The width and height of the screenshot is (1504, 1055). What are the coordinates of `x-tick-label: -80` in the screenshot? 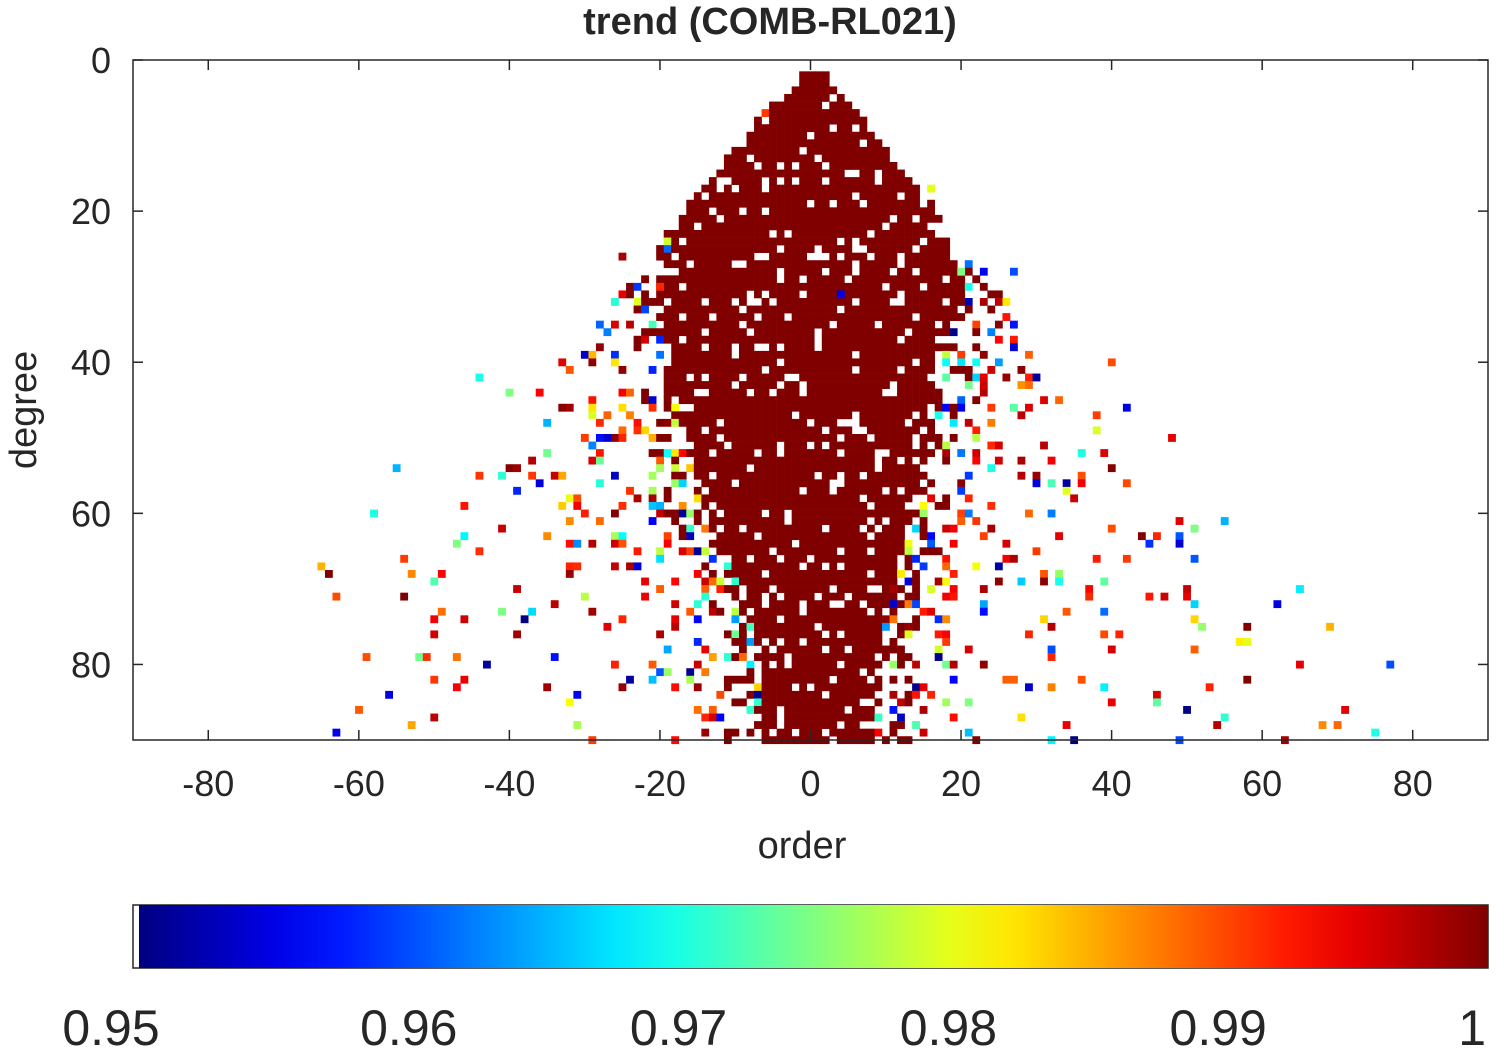 It's located at (208, 783).